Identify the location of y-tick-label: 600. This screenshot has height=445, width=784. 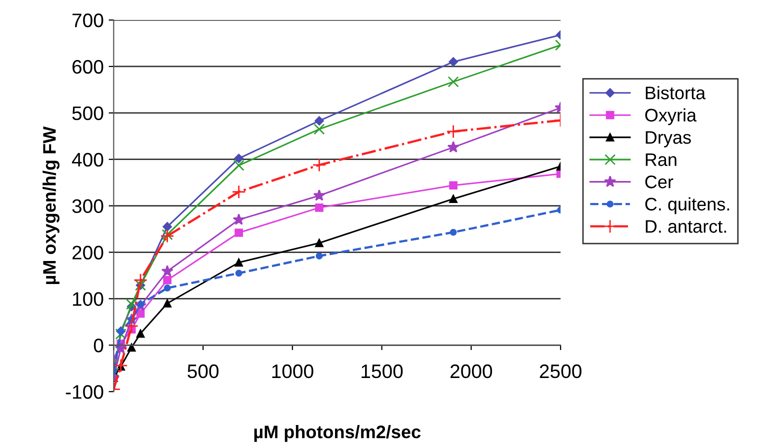
(88, 67).